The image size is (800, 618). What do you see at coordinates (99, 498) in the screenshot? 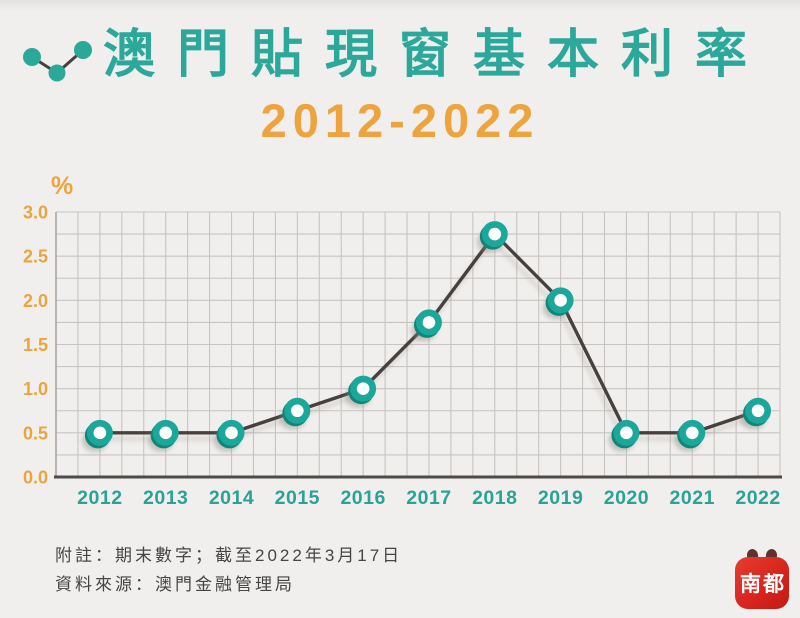
I see `x-tick-label: 2012` at bounding box center [99, 498].